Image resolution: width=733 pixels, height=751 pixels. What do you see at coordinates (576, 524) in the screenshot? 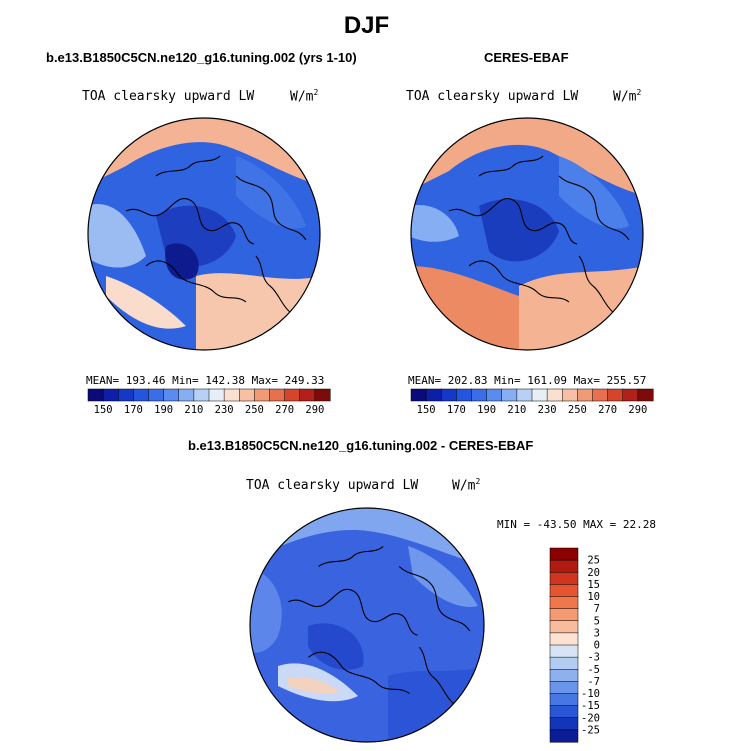
I see `panel3-stats: MIN = -43.50 MAX = 22.28` at bounding box center [576, 524].